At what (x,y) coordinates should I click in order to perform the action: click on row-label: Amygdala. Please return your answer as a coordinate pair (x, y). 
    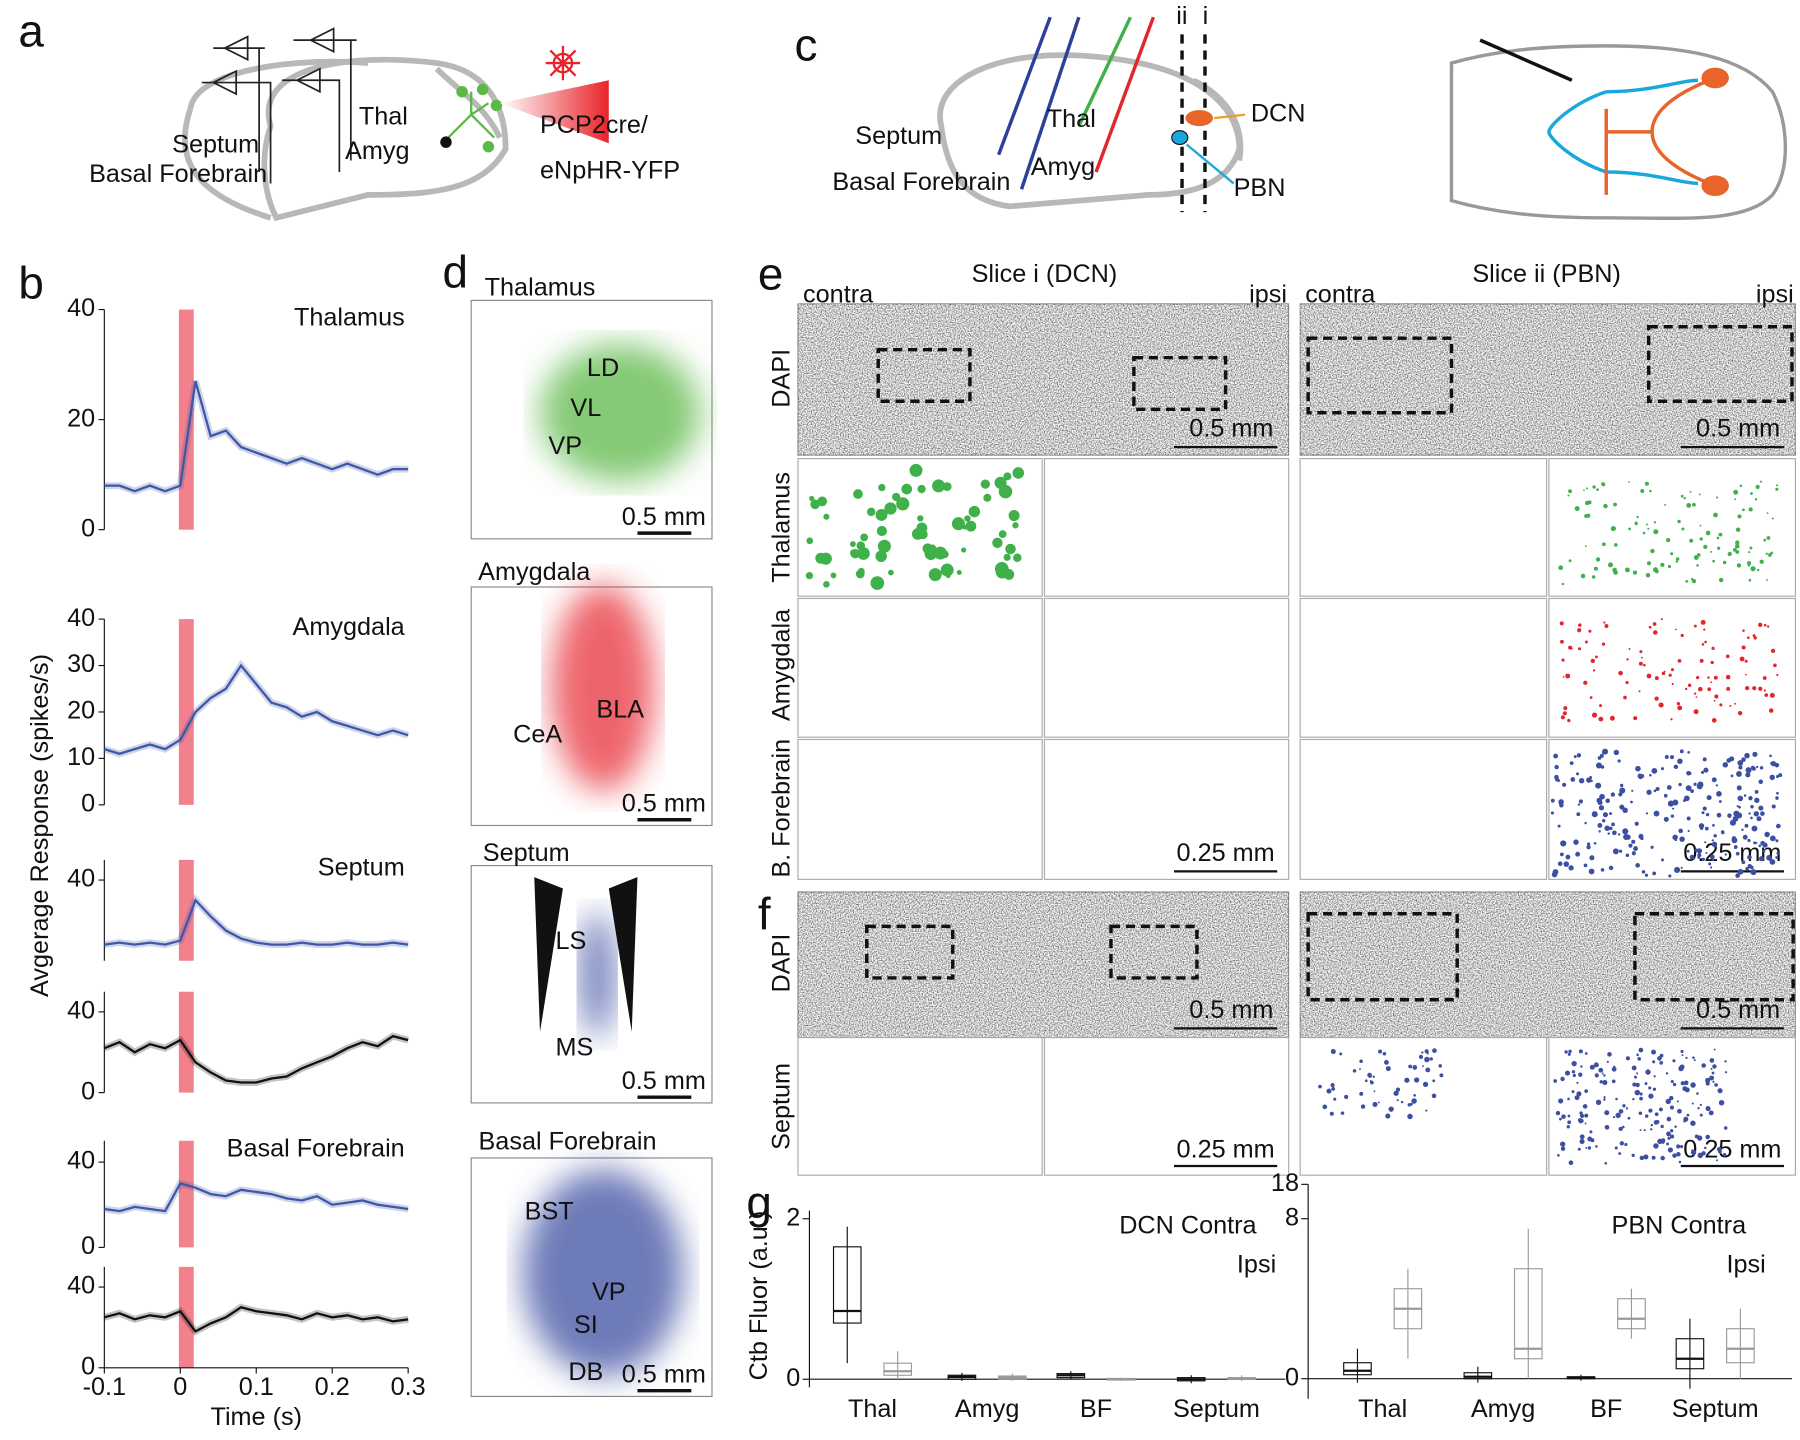
    Looking at the image, I should click on (782, 664).